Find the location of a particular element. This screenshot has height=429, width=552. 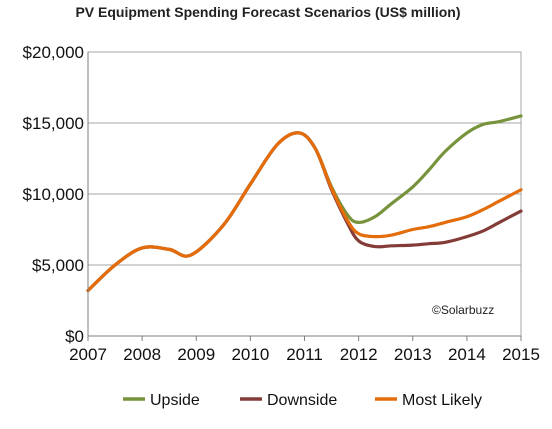

legend-label-upside: Upside is located at coordinates (175, 400).